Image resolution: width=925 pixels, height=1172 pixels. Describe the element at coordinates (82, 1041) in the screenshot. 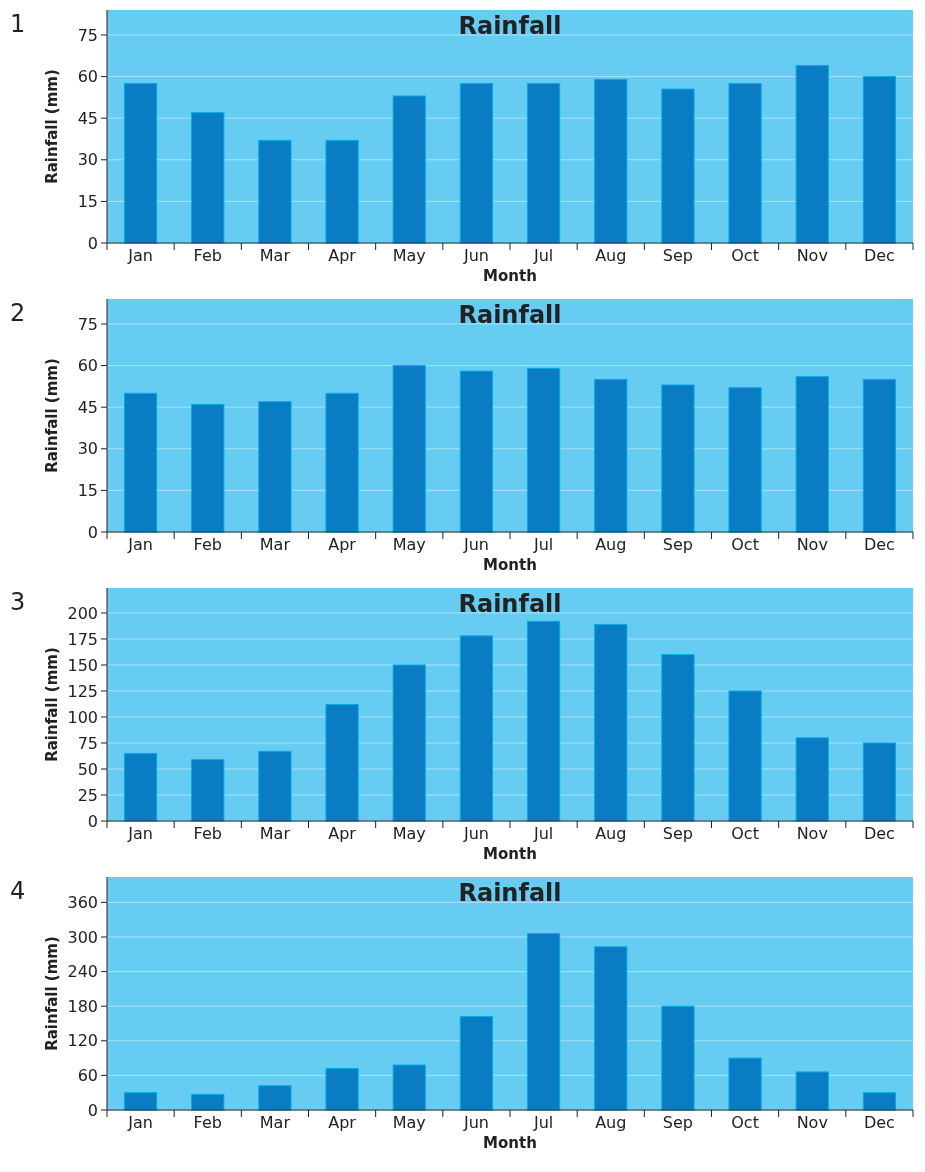

I see `y-tick-label: 120` at that location.